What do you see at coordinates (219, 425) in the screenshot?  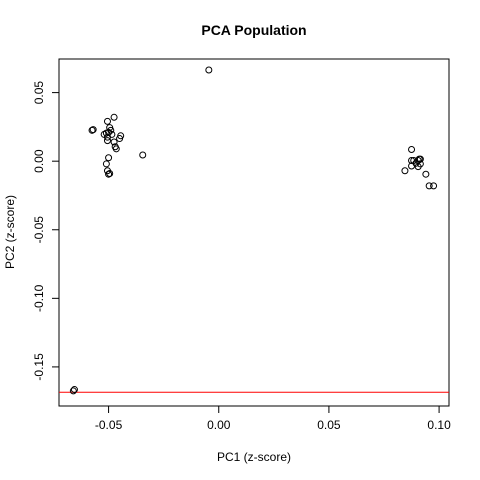 I see `x-tick-label: 0.00` at bounding box center [219, 425].